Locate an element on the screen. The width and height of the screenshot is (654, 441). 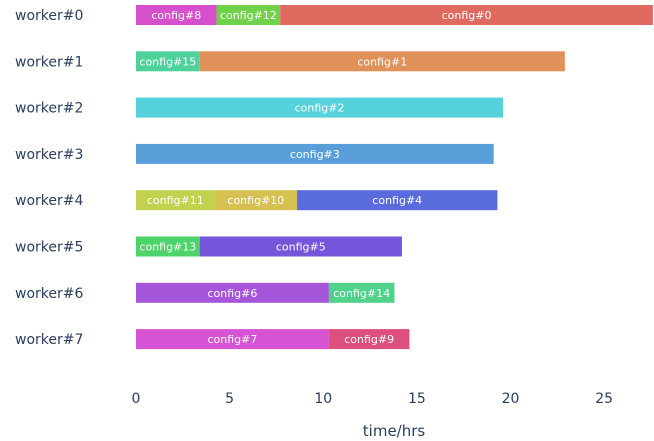
x-tick-label: 20 is located at coordinates (511, 399).